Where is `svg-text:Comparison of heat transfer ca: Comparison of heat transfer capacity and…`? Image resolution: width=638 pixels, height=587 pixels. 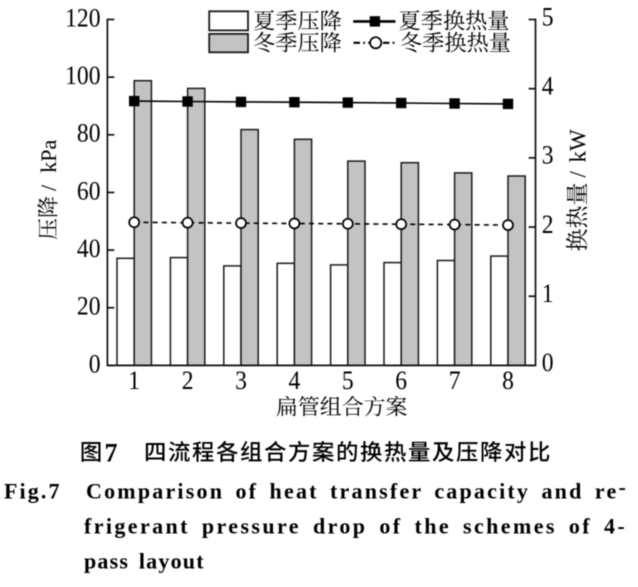
svg-text:Comparison of heat transfer ca: Comparison of heat transfer capacity and… is located at coordinates (357, 488).